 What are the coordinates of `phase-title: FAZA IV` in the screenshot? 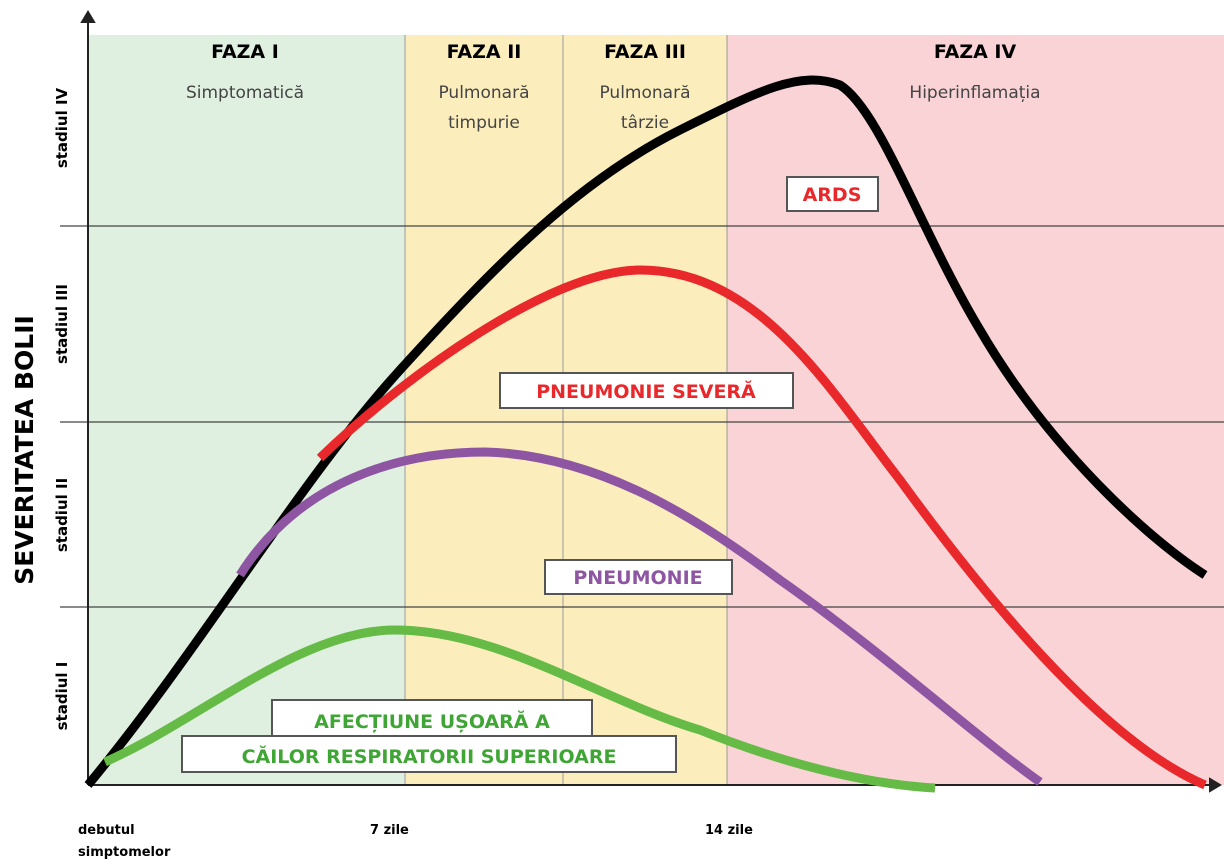 It's located at (975, 52).